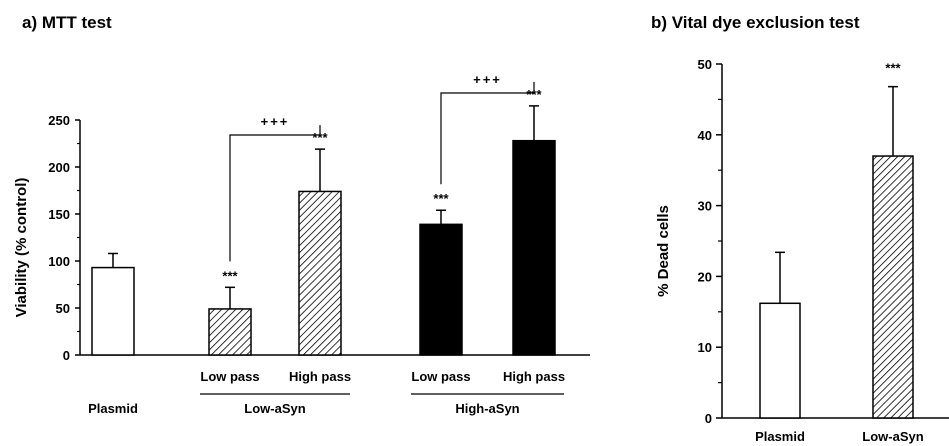 This screenshot has width=949, height=446. Describe the element at coordinates (705, 347) in the screenshot. I see `y-tick-label: 10` at that location.